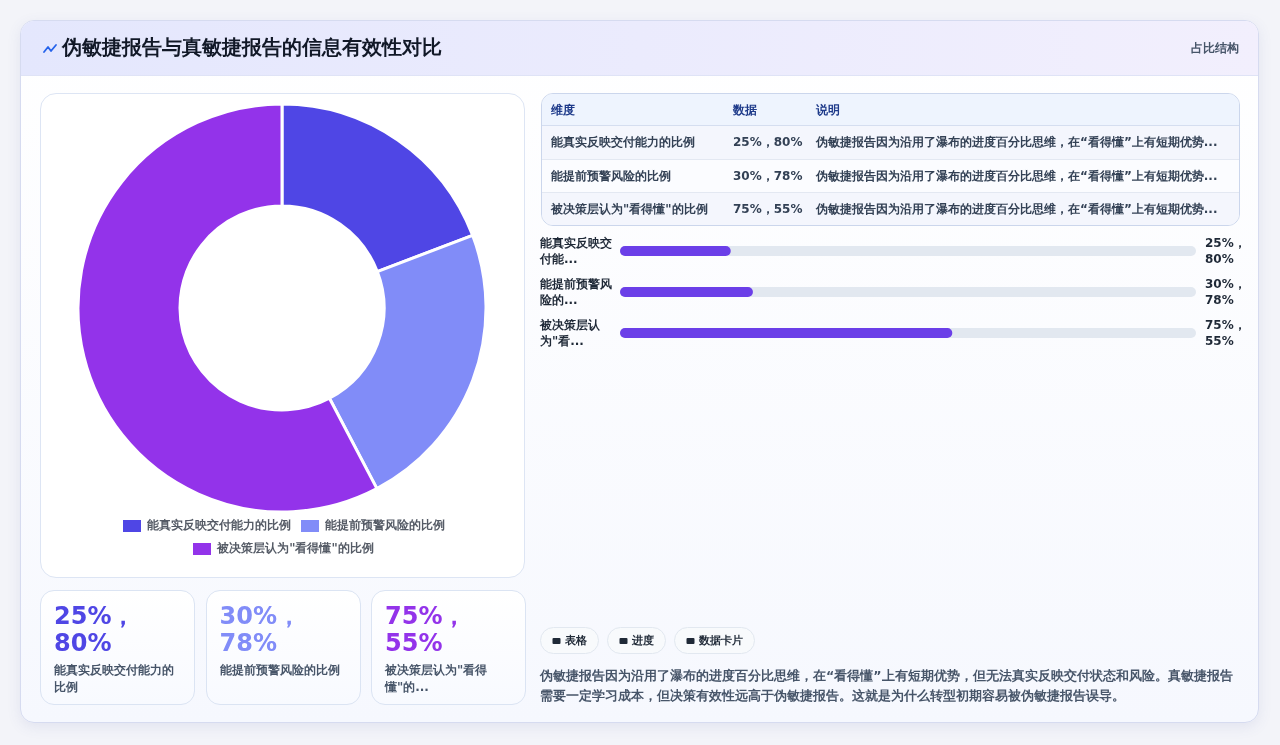 Image resolution: width=1280 pixels, height=745 pixels. What do you see at coordinates (828, 110) in the screenshot?
I see `text: 说明` at bounding box center [828, 110].